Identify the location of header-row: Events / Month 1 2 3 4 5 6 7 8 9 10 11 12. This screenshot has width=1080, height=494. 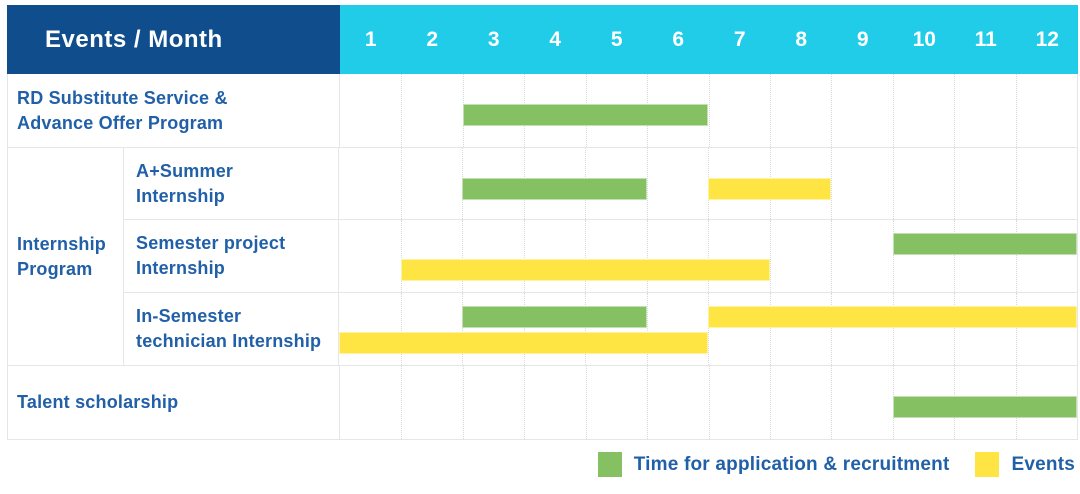
(542, 39).